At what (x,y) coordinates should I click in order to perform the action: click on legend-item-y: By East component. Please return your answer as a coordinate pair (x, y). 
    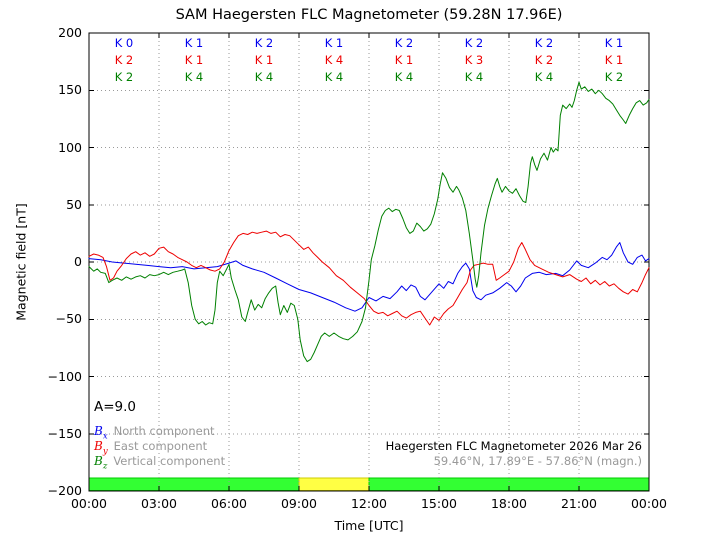
    Looking at the image, I should click on (151, 448).